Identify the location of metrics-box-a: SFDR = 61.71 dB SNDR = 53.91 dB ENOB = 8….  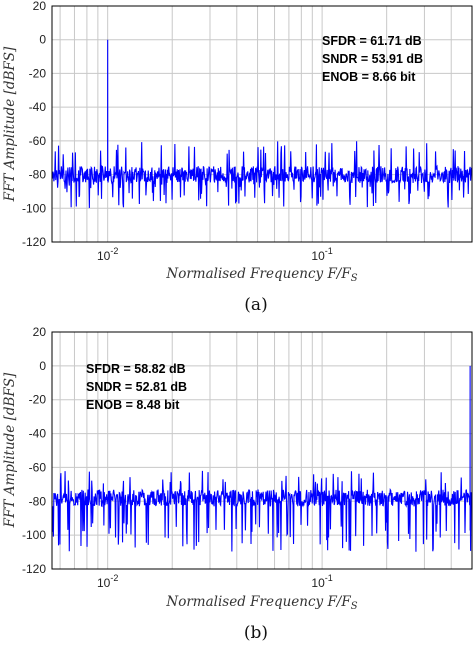
(372, 59).